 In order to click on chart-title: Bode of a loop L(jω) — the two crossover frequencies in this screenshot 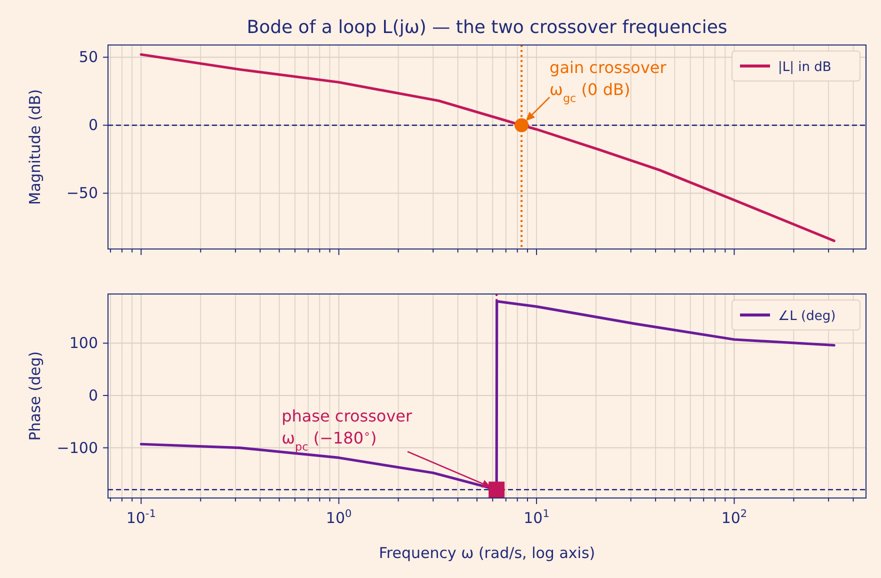, I will do `click(487, 27)`.